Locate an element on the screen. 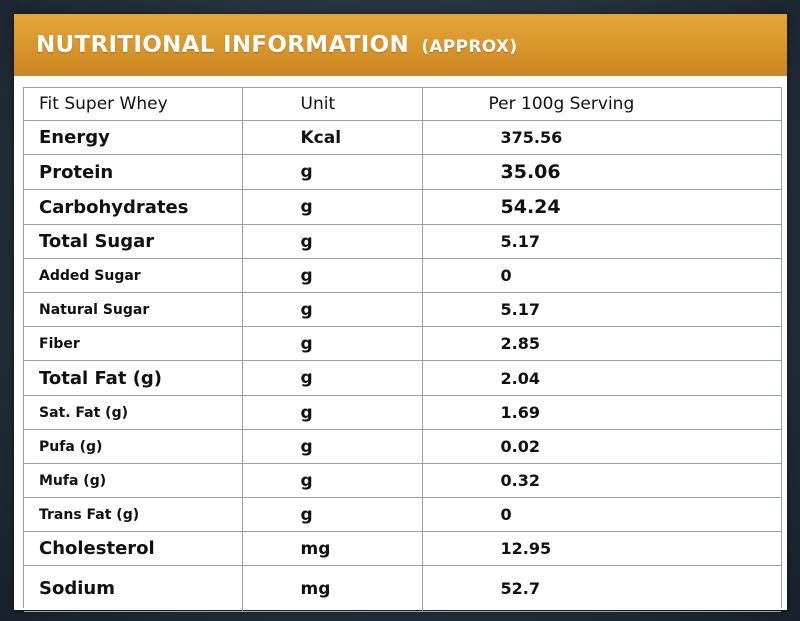 The width and height of the screenshot is (800, 621). table-row: Mufa (g) g 0.32 is located at coordinates (402, 480).